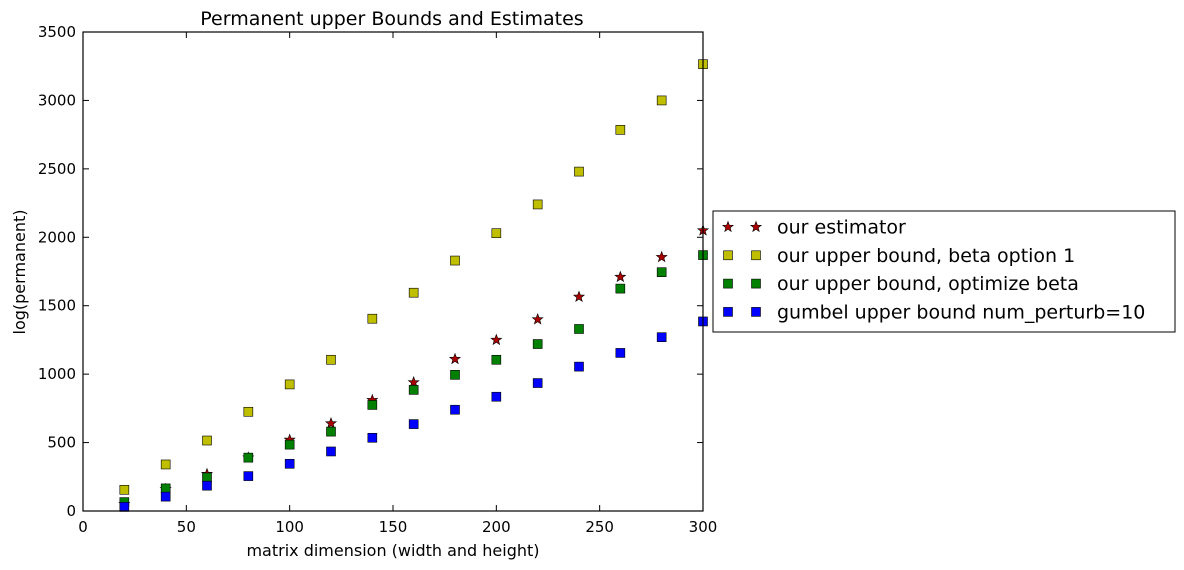 The image size is (1184, 570). What do you see at coordinates (928, 284) in the screenshot?
I see `legend-label: our upper bound, optimize beta` at bounding box center [928, 284].